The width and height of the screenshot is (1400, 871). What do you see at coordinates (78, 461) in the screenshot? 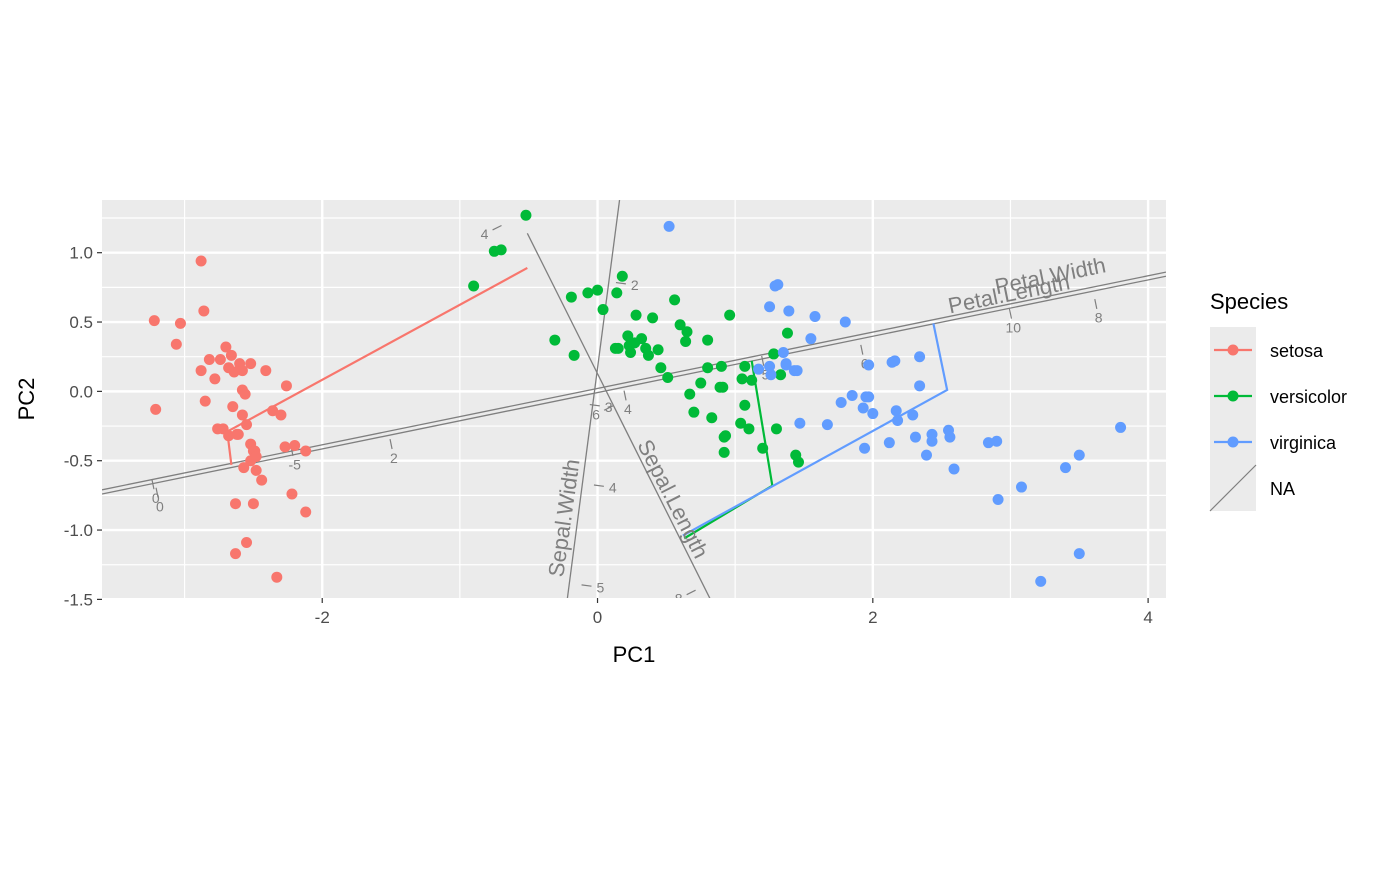
I see `y-tick-label: -0.5` at bounding box center [78, 461].